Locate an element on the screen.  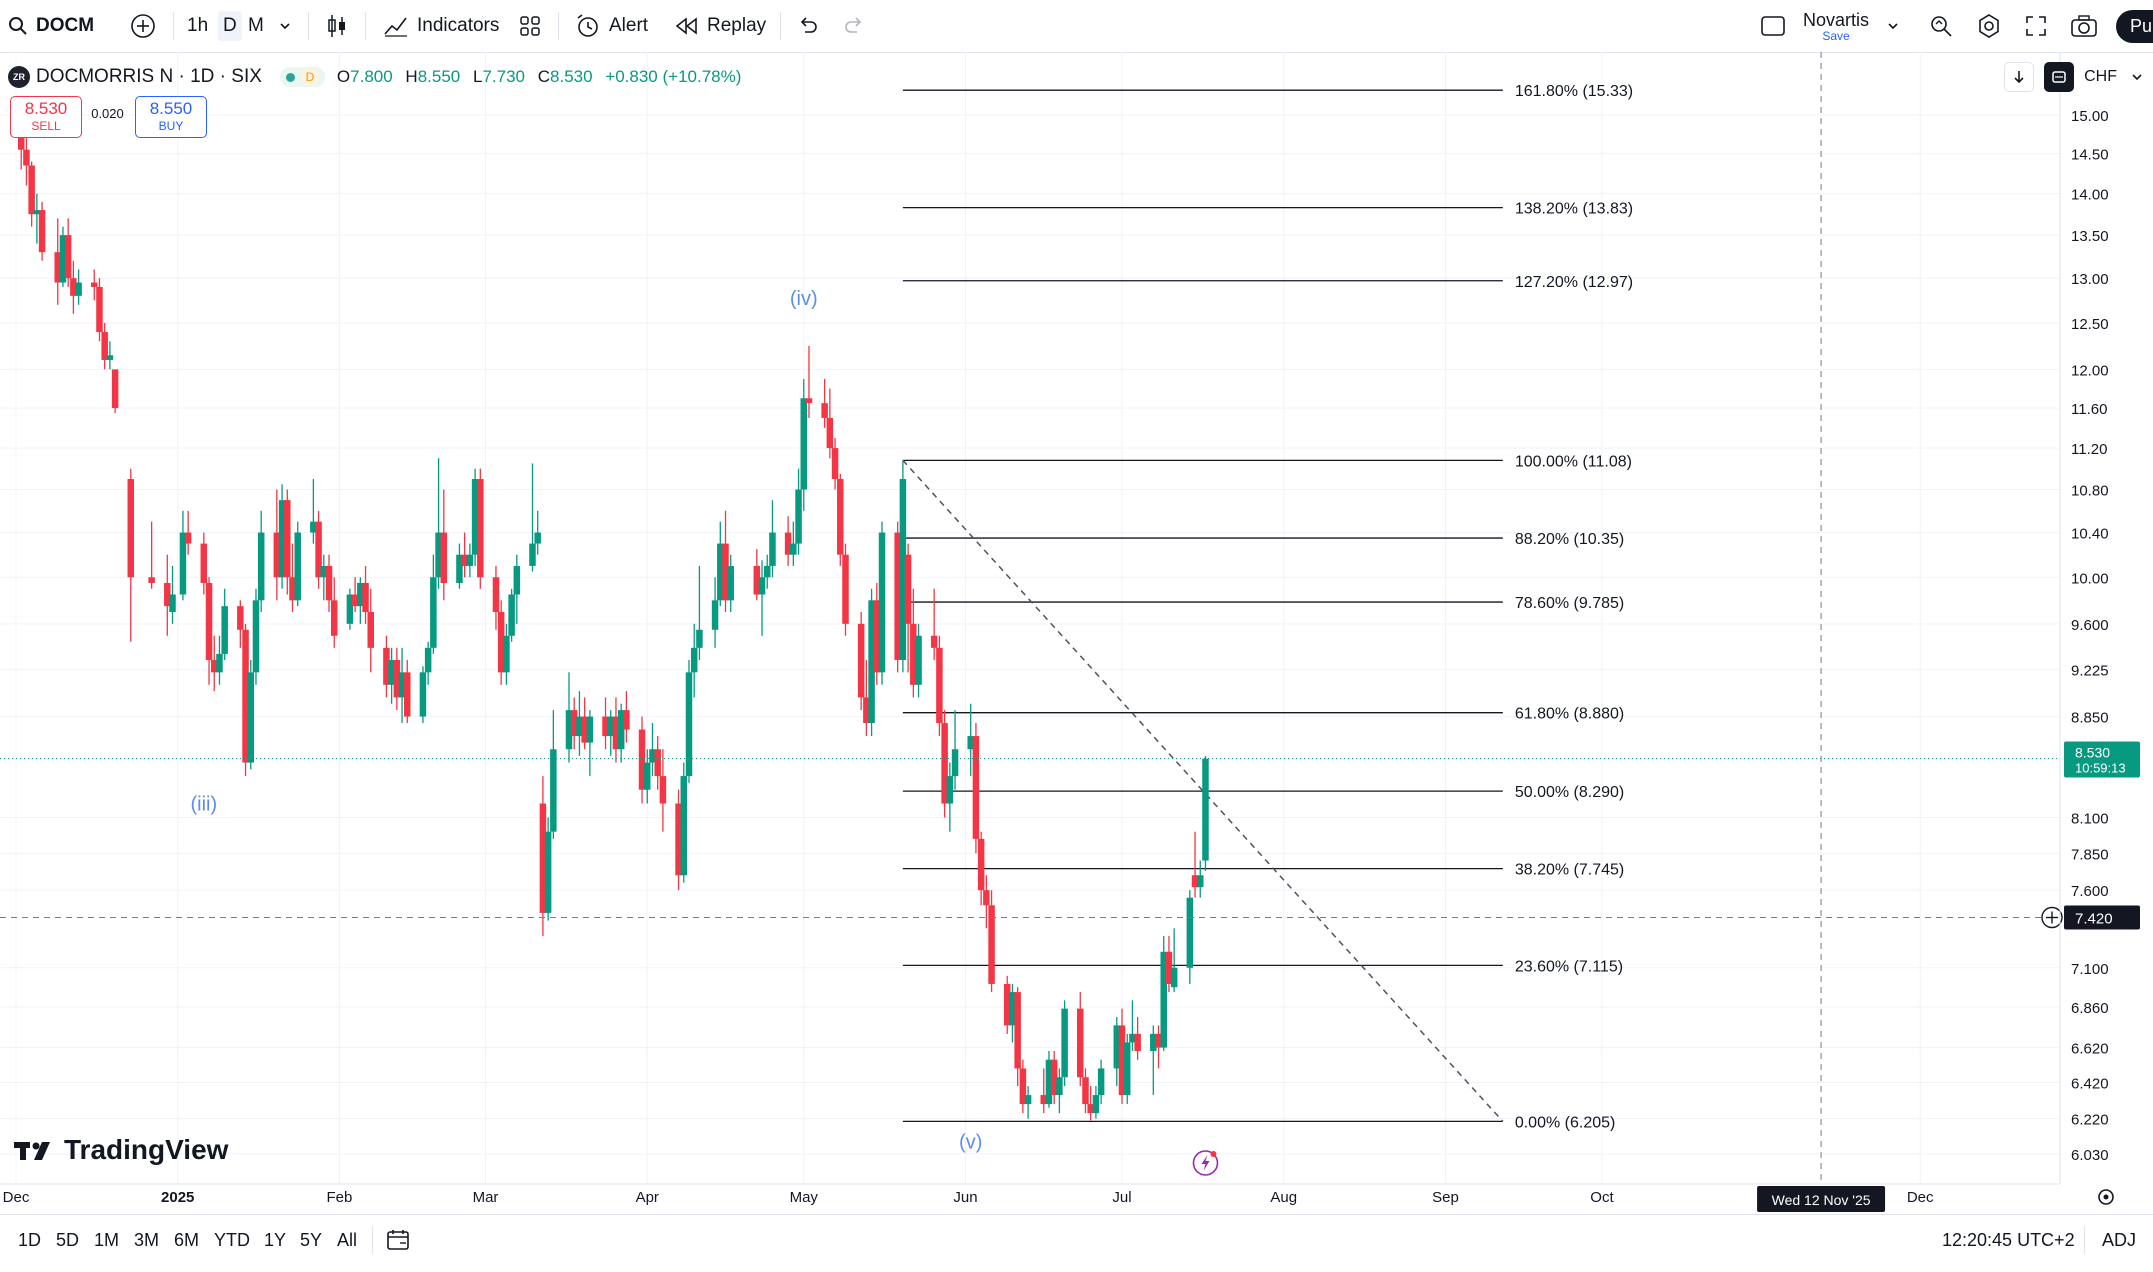
layout-dropdown is located at coordinates (1893, 26).